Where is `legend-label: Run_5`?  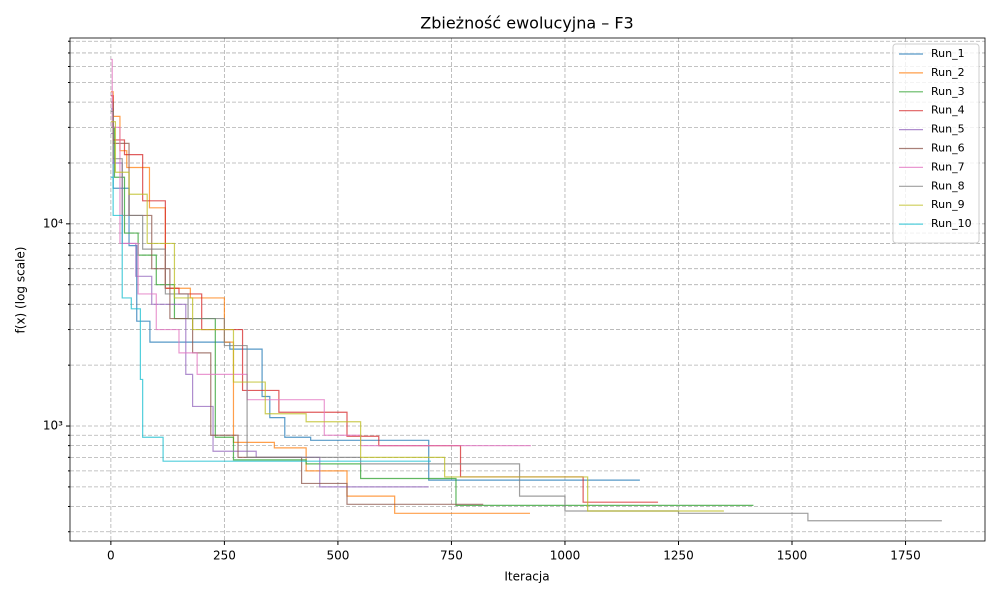
legend-label: Run_5 is located at coordinates (948, 129).